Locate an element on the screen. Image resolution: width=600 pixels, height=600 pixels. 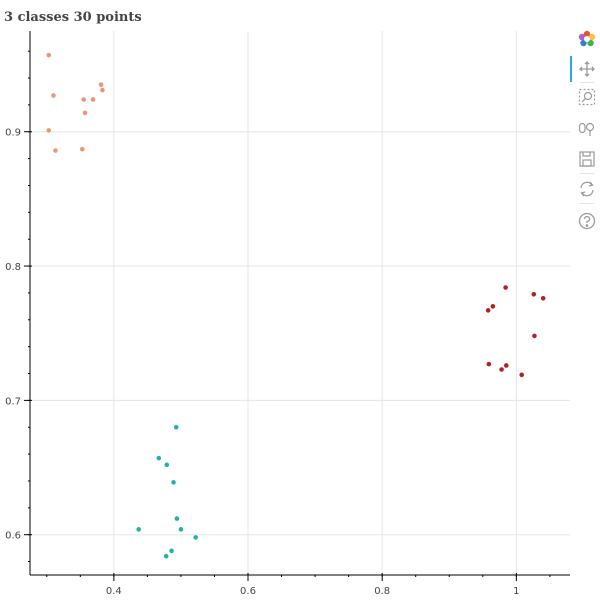
x-tick-label: 0.8 is located at coordinates (382, 591).